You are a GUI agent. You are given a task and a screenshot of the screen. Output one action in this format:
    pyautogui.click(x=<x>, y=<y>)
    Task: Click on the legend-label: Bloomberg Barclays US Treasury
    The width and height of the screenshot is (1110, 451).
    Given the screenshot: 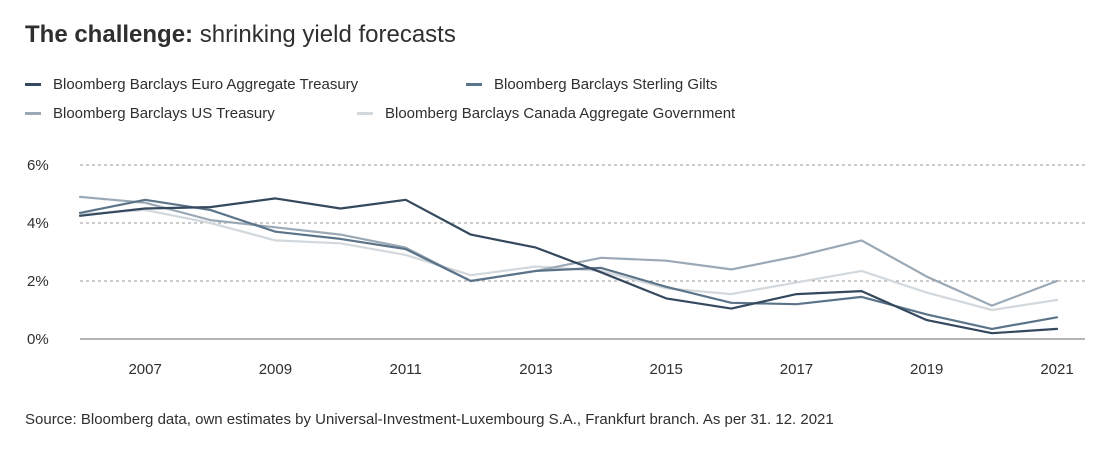 What is the action you would take?
    pyautogui.click(x=164, y=113)
    